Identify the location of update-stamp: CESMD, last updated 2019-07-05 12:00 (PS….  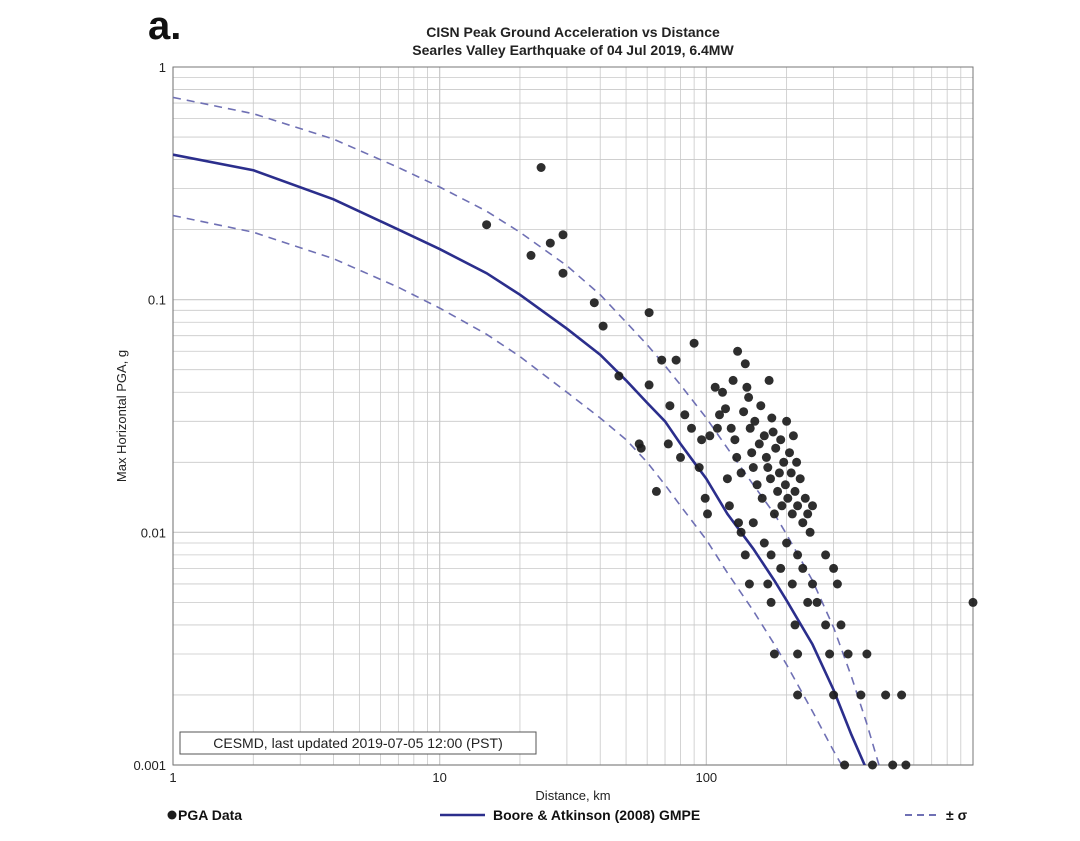
(358, 743).